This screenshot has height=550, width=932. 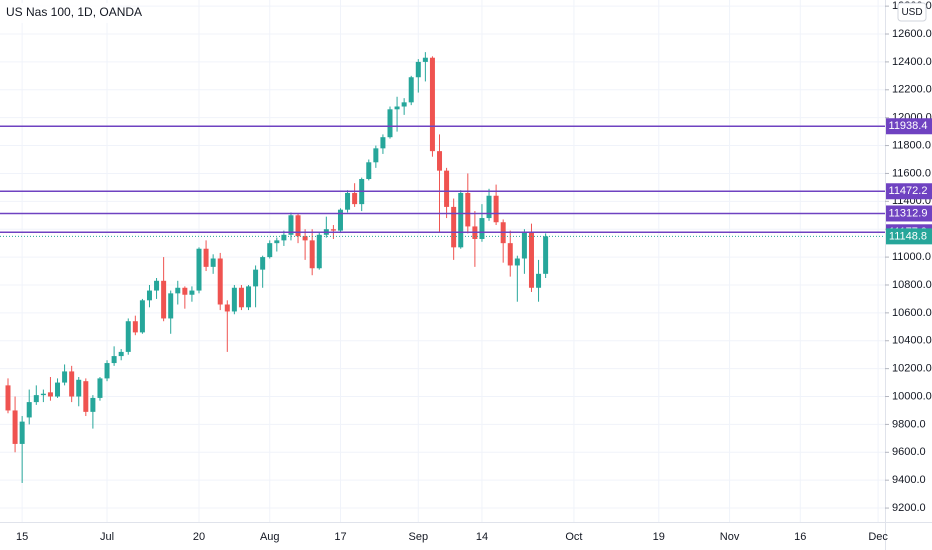 What do you see at coordinates (912, 313) in the screenshot?
I see `y-tick-label: 10600.0` at bounding box center [912, 313].